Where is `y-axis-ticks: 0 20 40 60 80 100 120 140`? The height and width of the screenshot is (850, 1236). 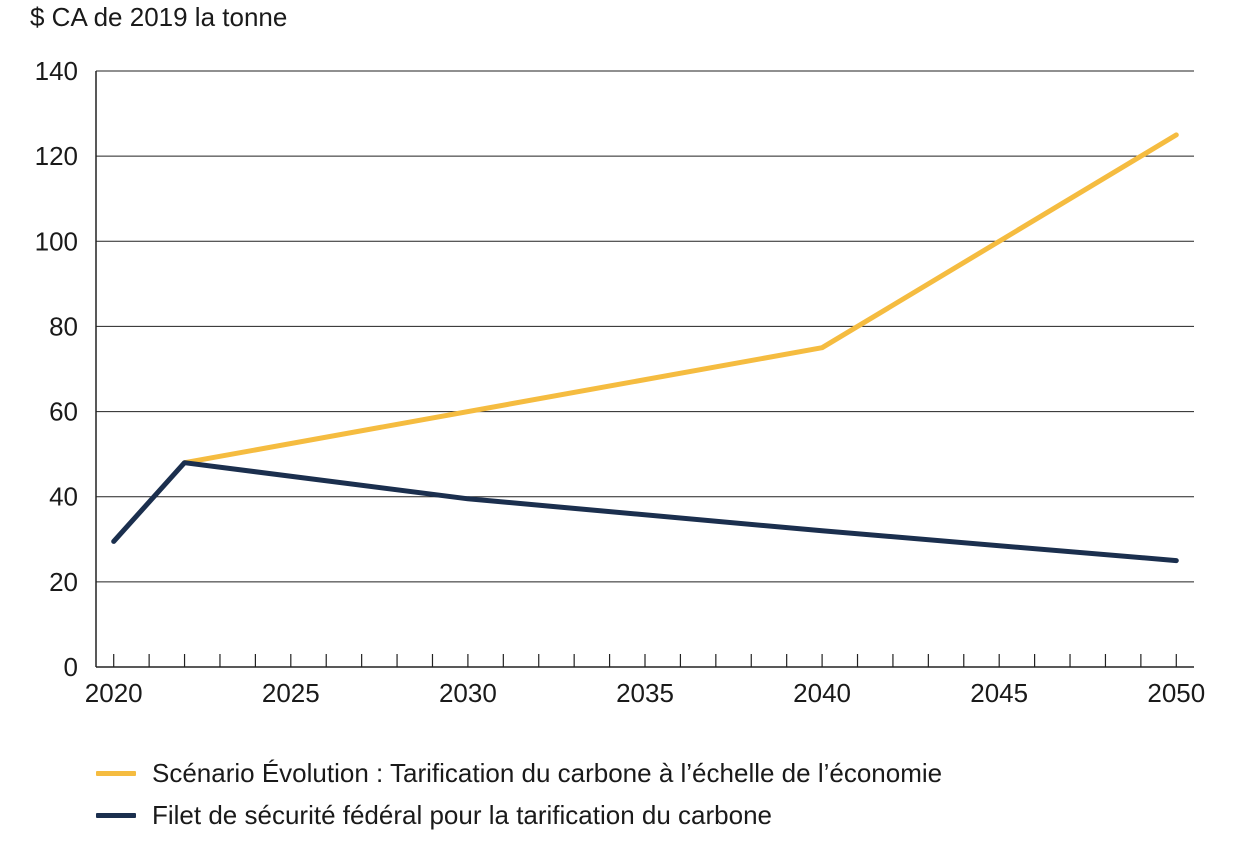 y-axis-ticks: 0 20 40 60 80 100 120 140 is located at coordinates (56, 369).